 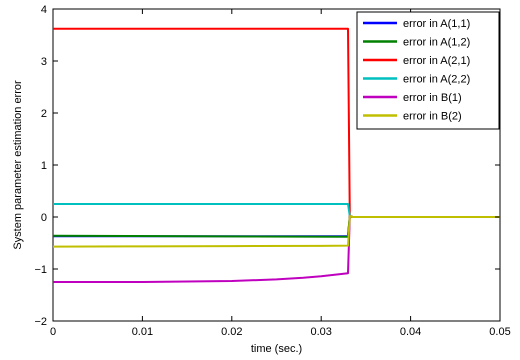 What do you see at coordinates (44, 114) in the screenshot?
I see `y-tick-label: 2` at bounding box center [44, 114].